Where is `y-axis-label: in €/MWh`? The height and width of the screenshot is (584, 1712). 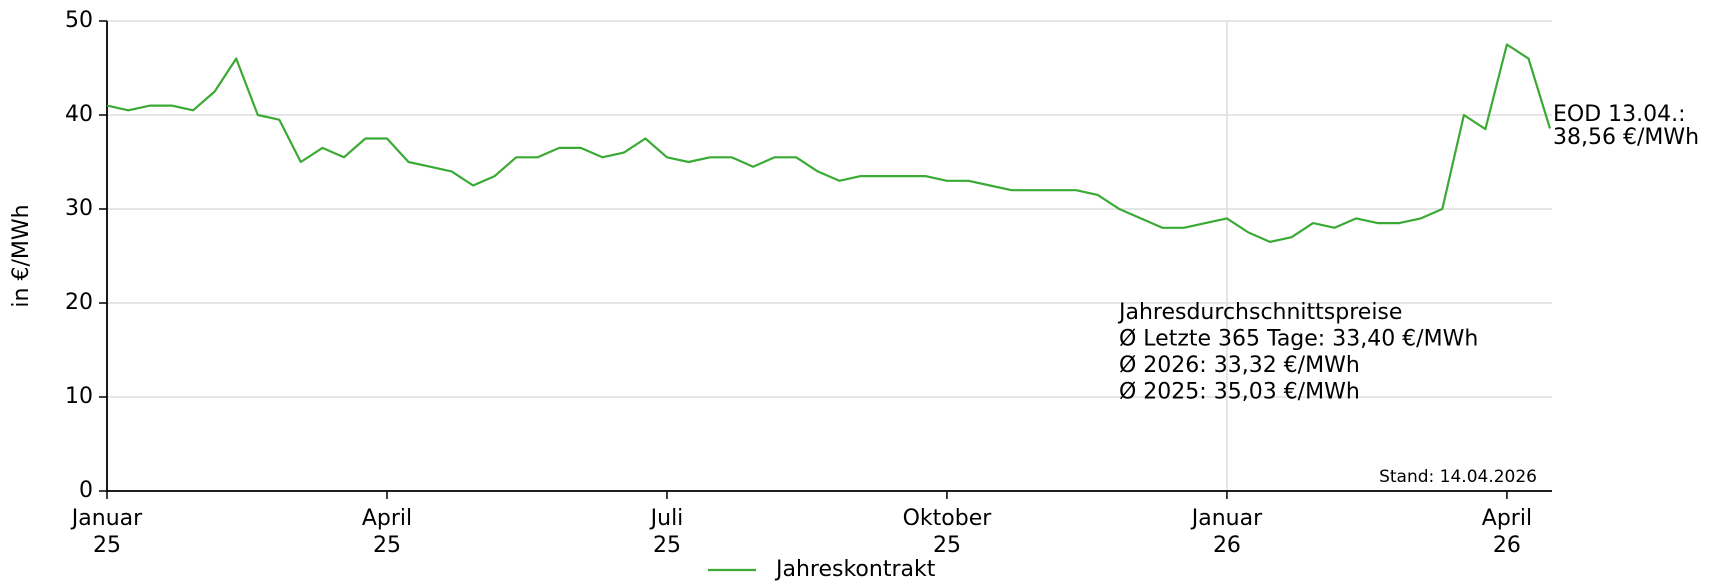 y-axis-label: in €/MWh is located at coordinates (21, 255).